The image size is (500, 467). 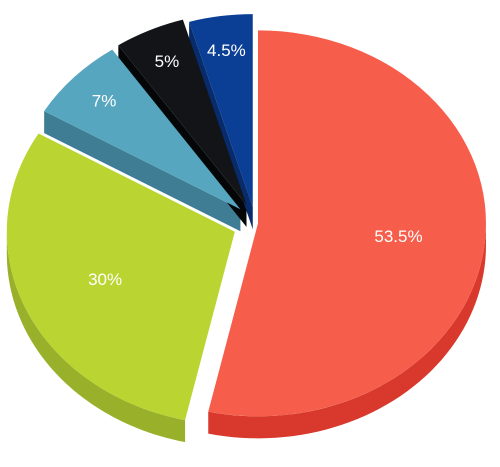 I want to click on slice-label-53-5: 53.5%, so click(x=398, y=236).